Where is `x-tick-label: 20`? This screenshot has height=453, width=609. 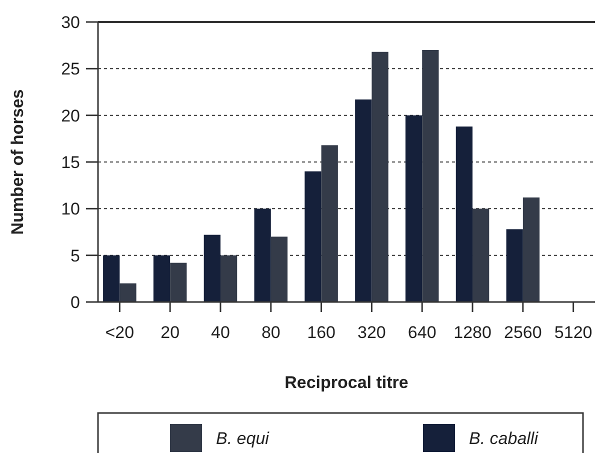
x-tick-label: 20 is located at coordinates (170, 332).